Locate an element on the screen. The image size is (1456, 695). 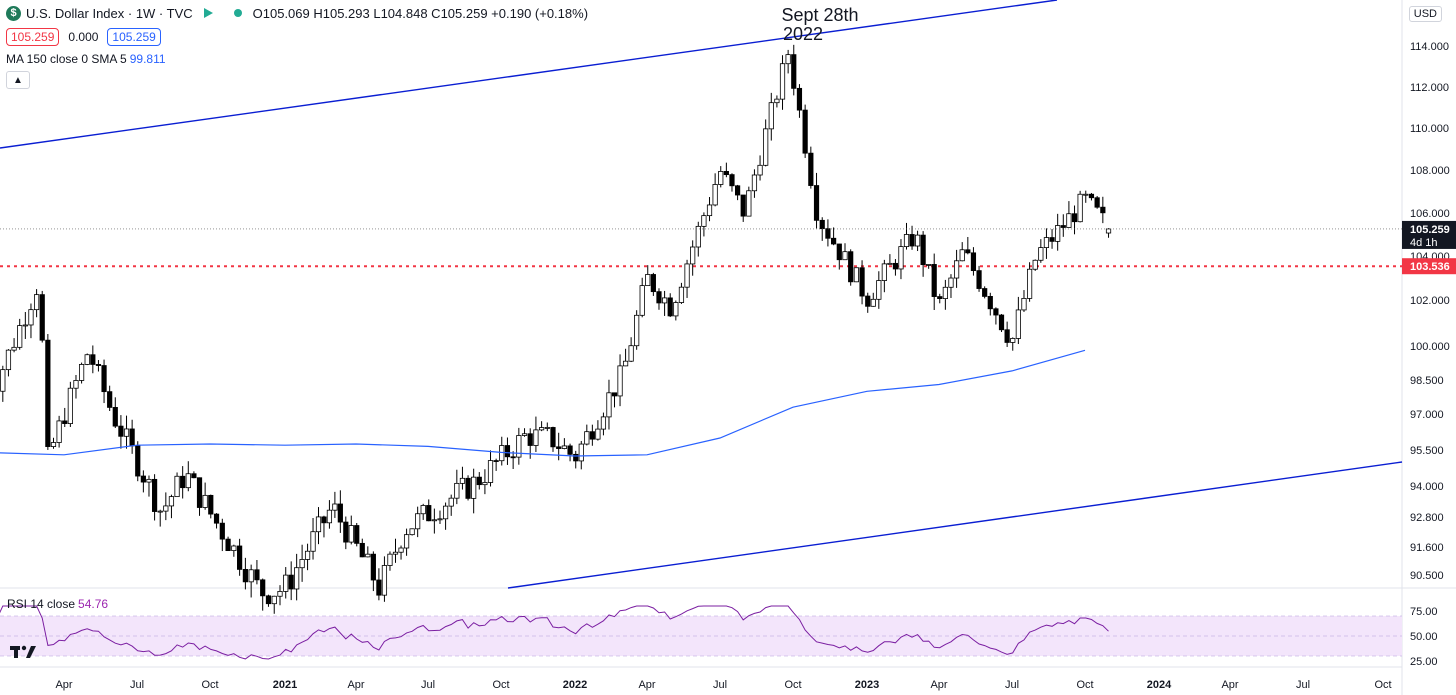
y-tick-label: 95.500 is located at coordinates (1427, 451).